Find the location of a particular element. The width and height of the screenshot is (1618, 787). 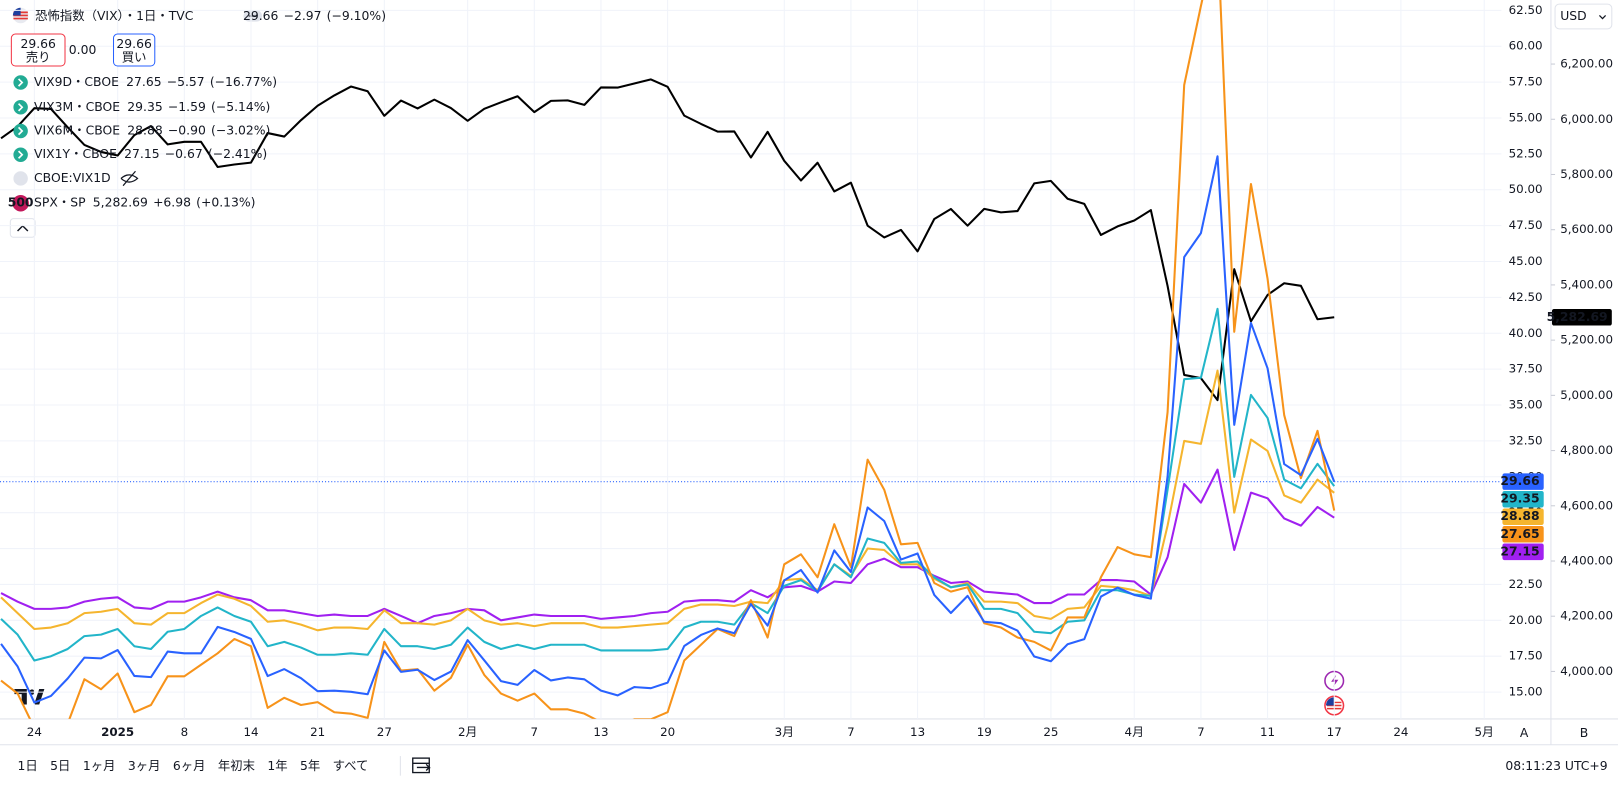

y2-tick-label: 6,200.00 is located at coordinates (1586, 64).